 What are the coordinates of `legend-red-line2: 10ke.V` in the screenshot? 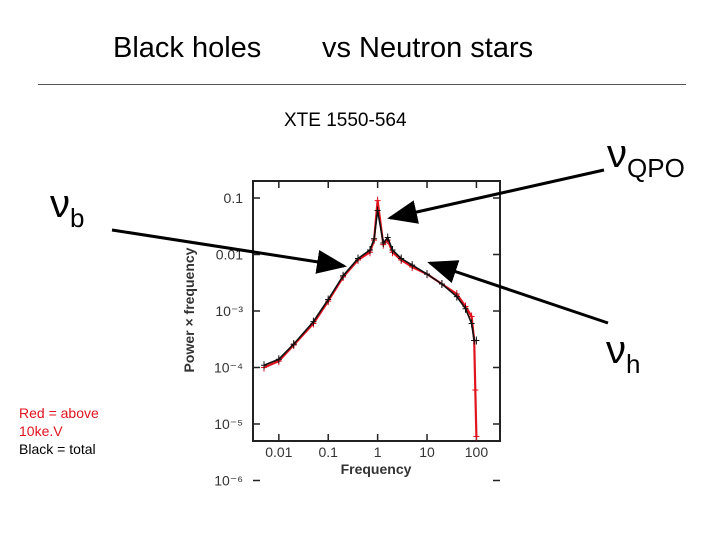 It's located at (41, 431).